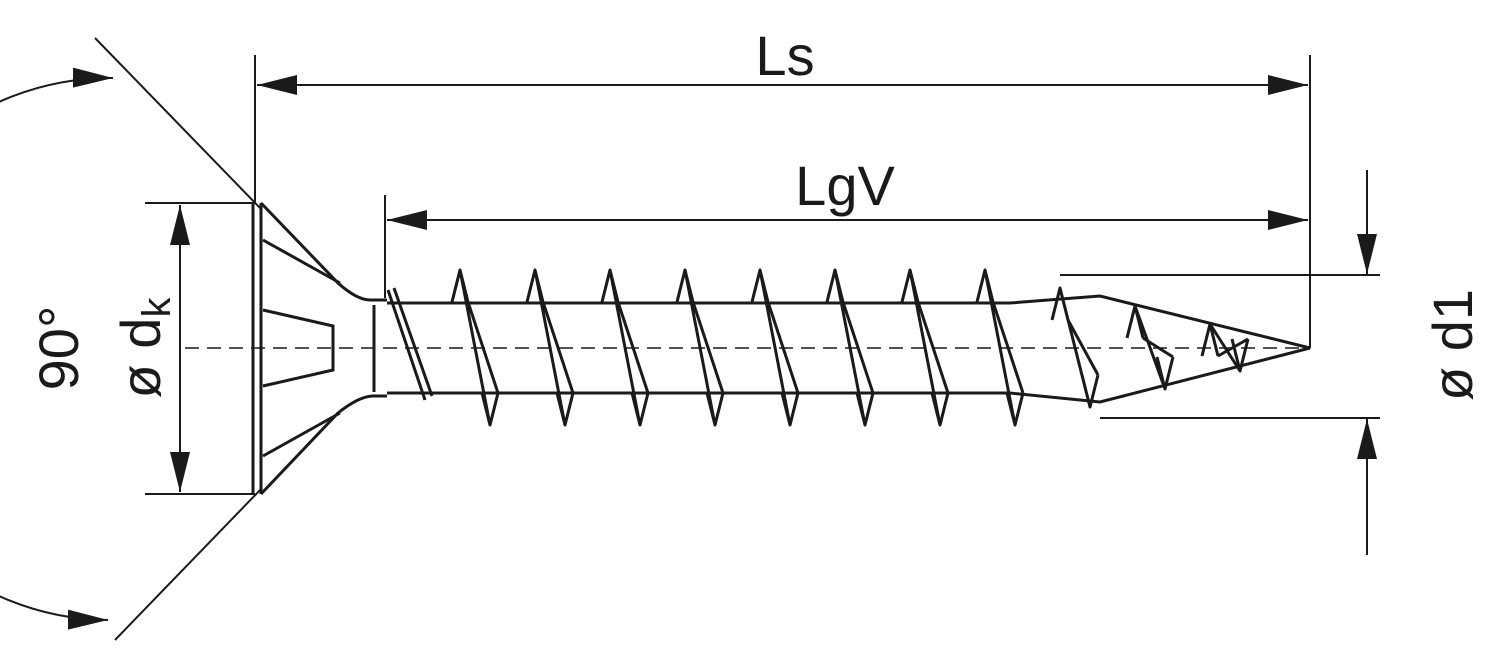 The image size is (1500, 662). I want to click on thread-length-dimension: LgV, so click(846, 226).